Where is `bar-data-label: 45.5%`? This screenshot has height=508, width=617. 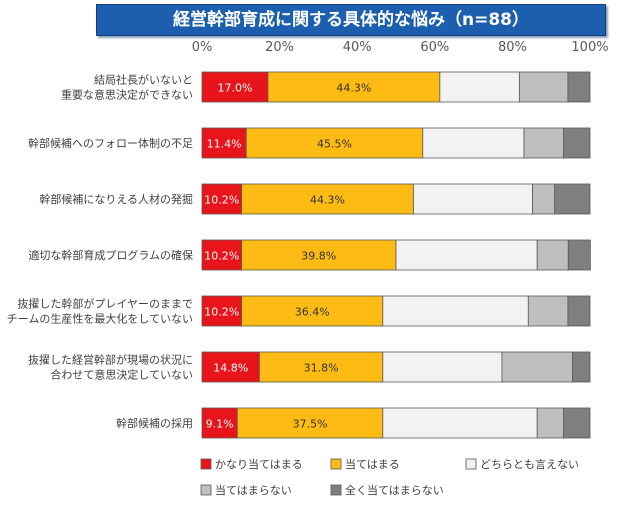 bar-data-label: 45.5% is located at coordinates (334, 144).